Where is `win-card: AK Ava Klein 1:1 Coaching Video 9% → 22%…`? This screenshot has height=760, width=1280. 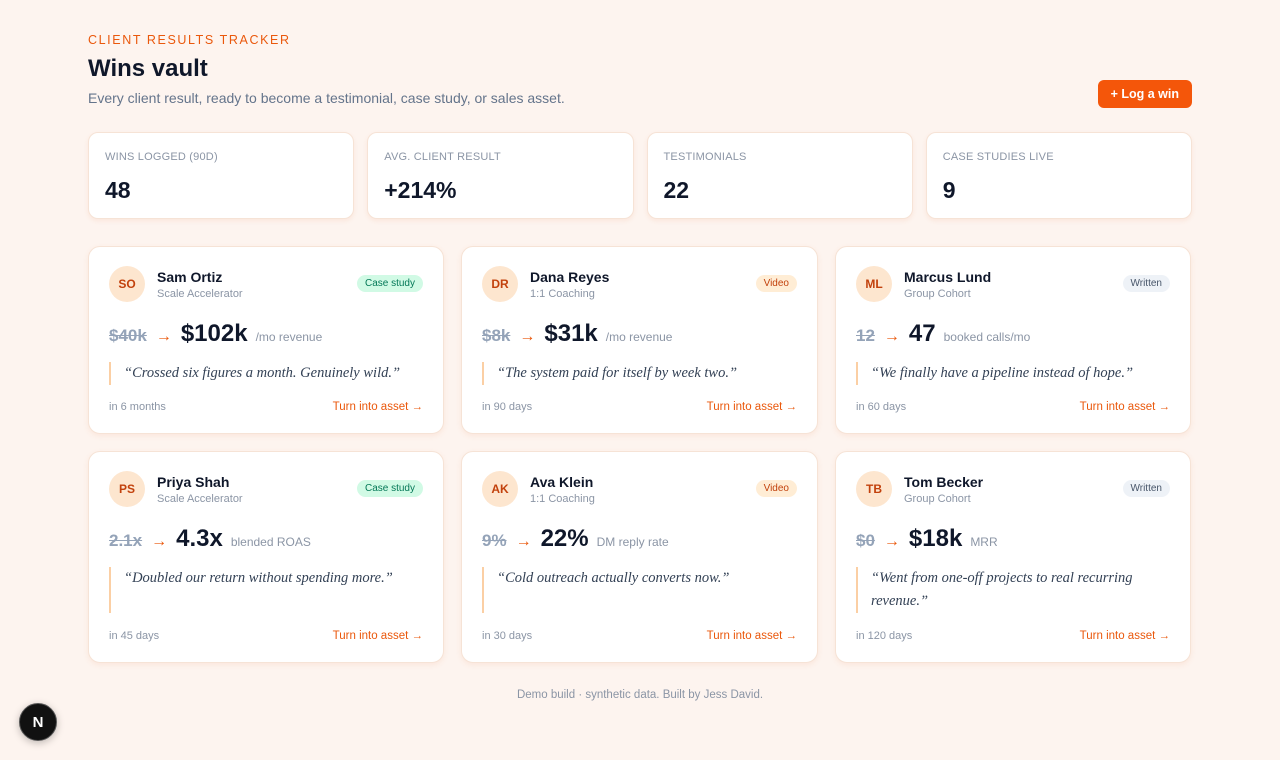 win-card: AK Ava Klein 1:1 Coaching Video 9% → 22%… is located at coordinates (639, 557).